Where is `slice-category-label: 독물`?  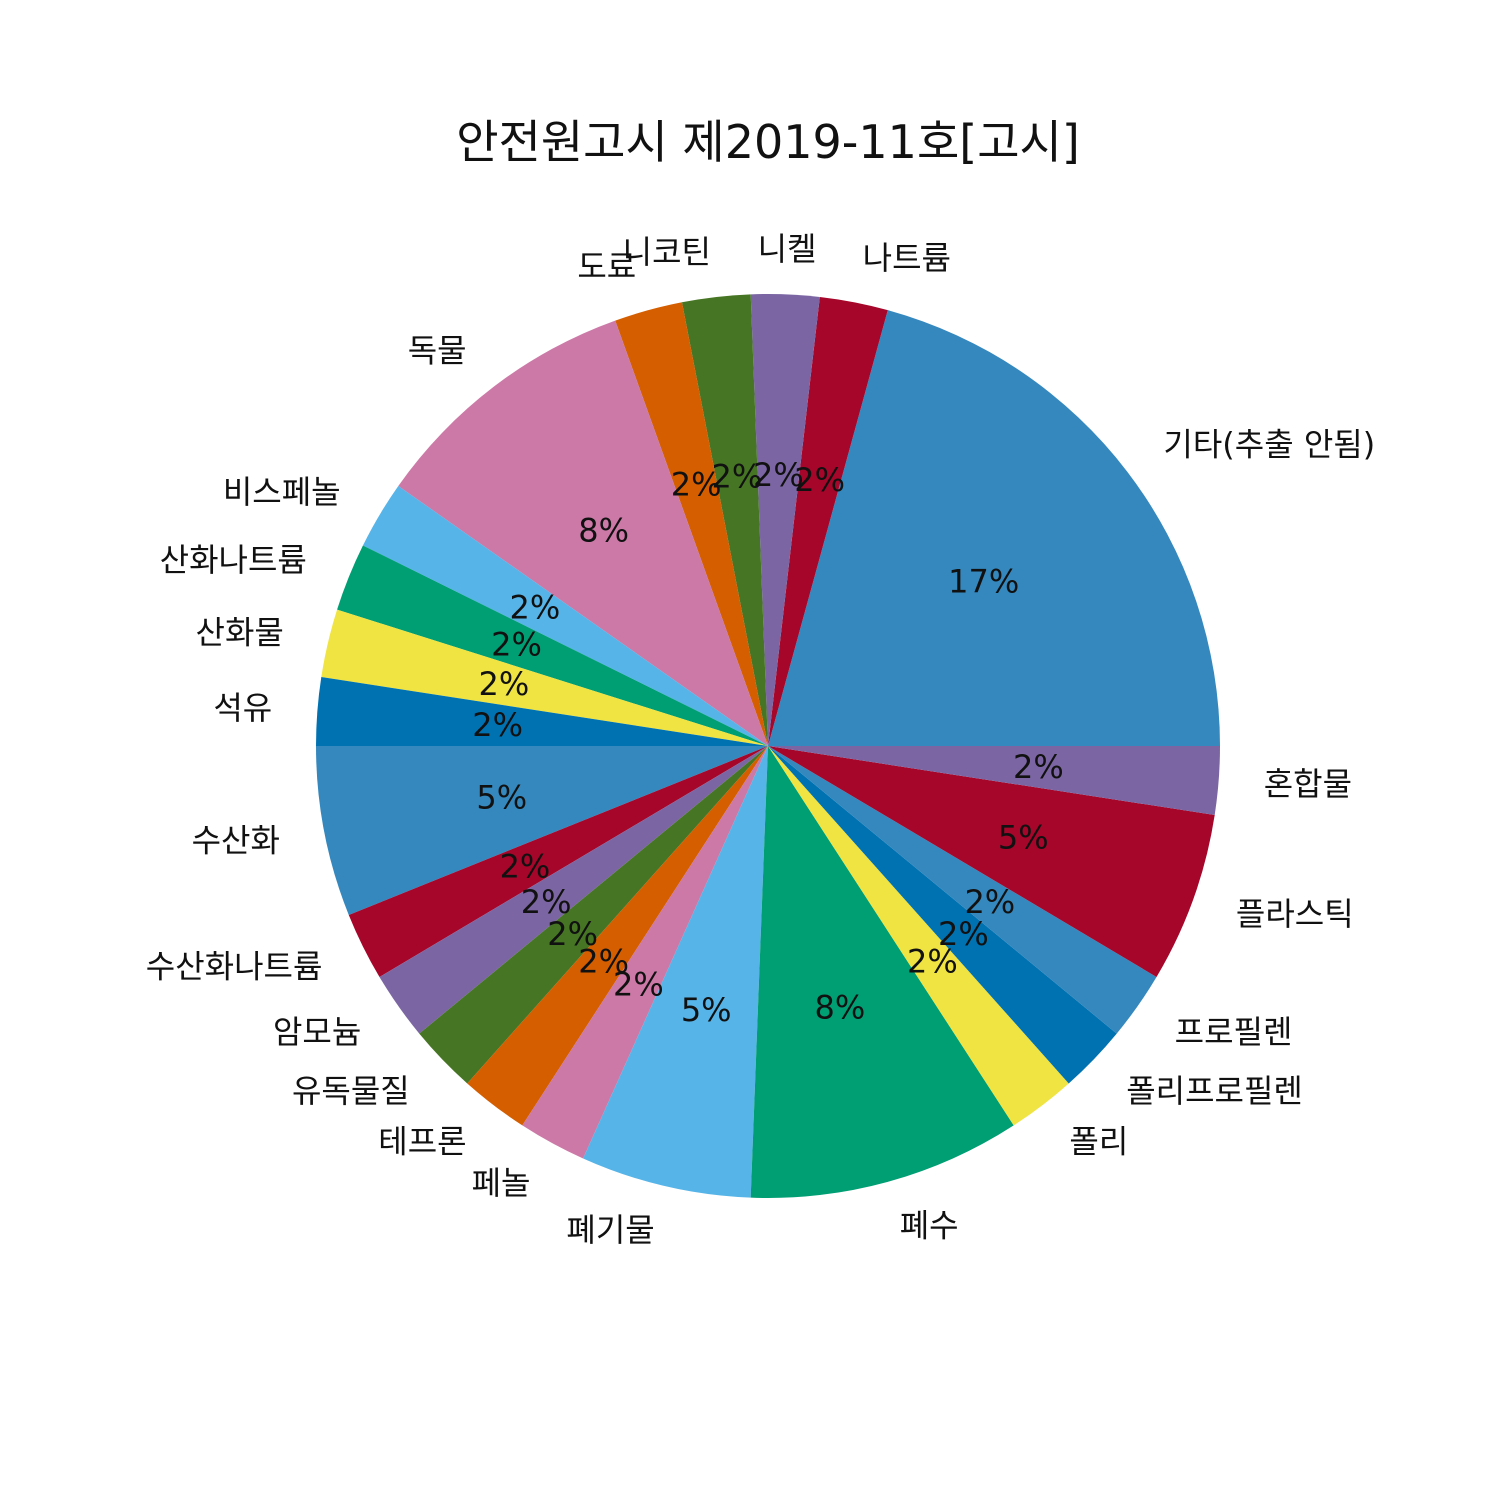
slice-category-label: 독물 is located at coordinates (437, 351).